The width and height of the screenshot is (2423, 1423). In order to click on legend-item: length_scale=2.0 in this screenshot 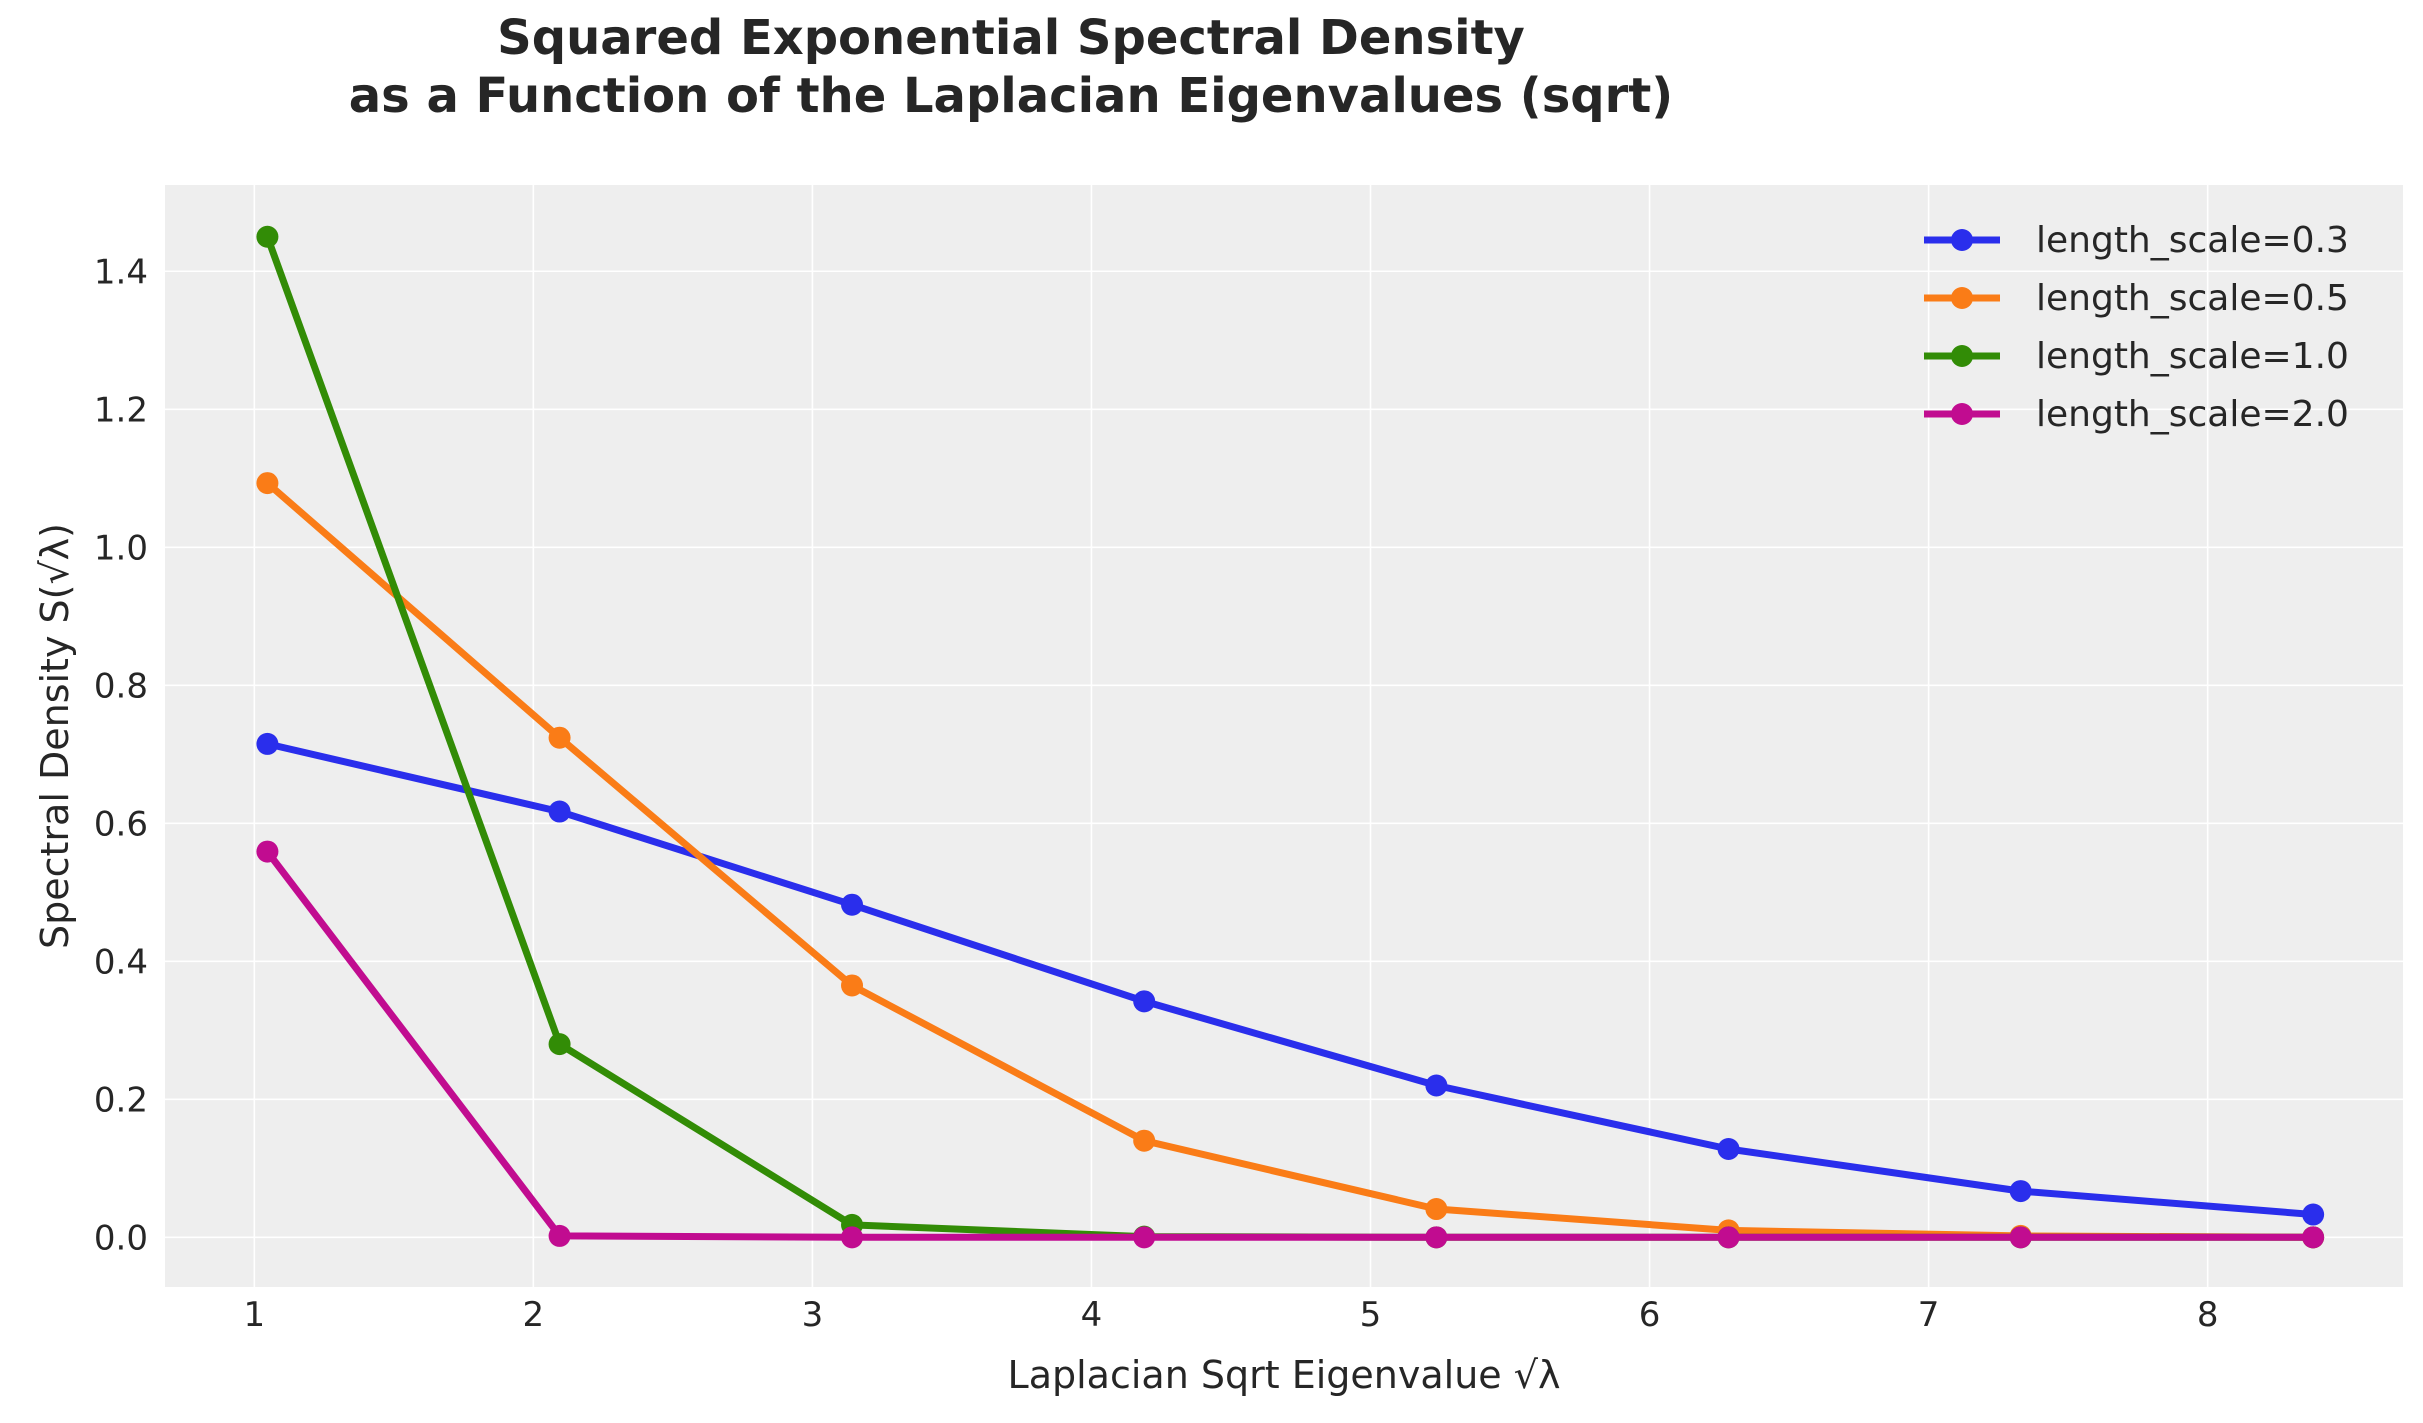, I will do `click(2136, 414)`.